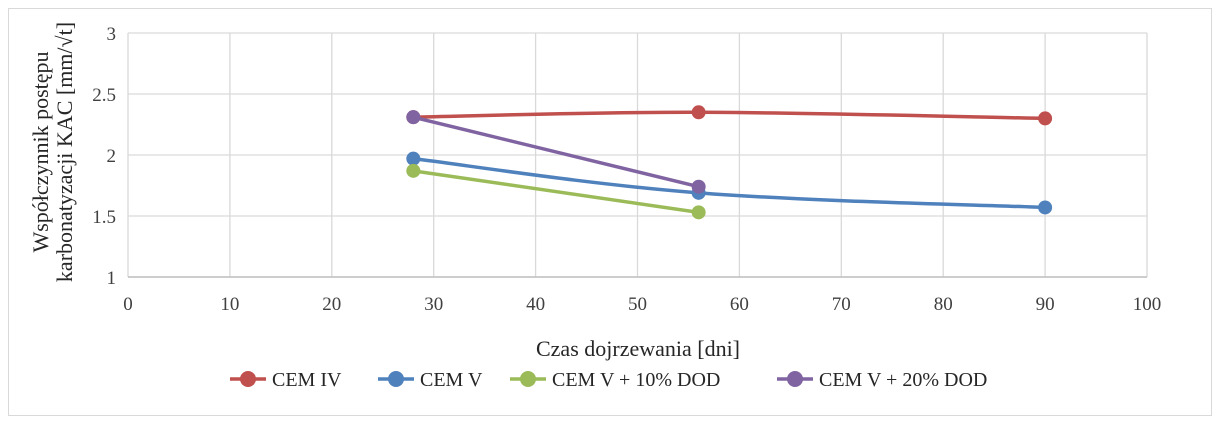 This screenshot has width=1222, height=426. What do you see at coordinates (636, 380) in the screenshot?
I see `legend-label: CEM V + 10% DOD` at bounding box center [636, 380].